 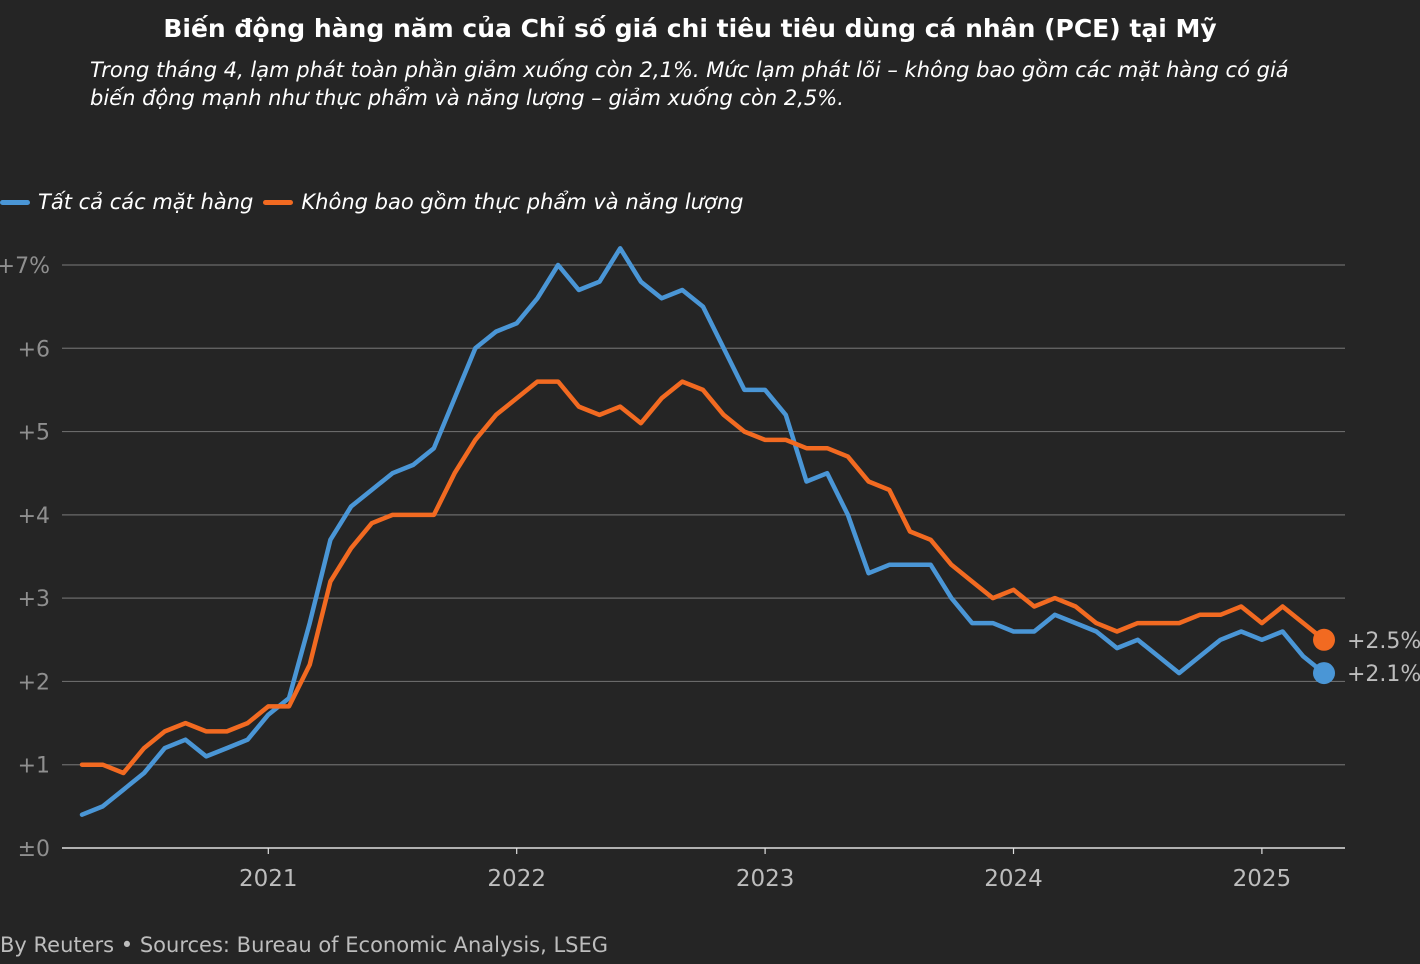 I want to click on legend-swatch-core, so click(x=278, y=202).